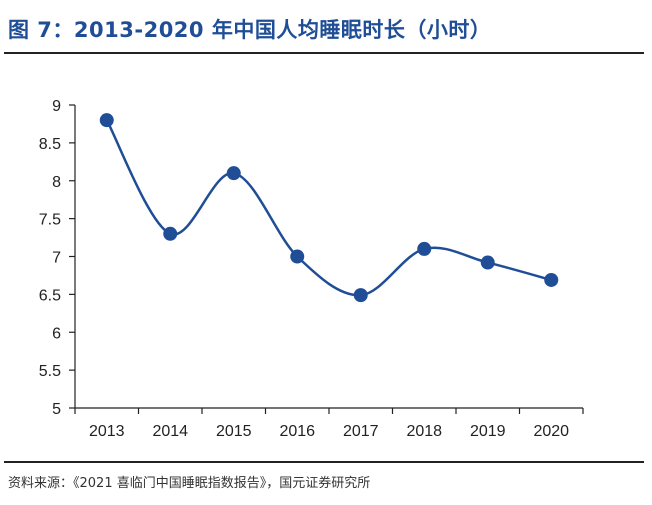  What do you see at coordinates (234, 431) in the screenshot?
I see `x-tick-label: 2015` at bounding box center [234, 431].